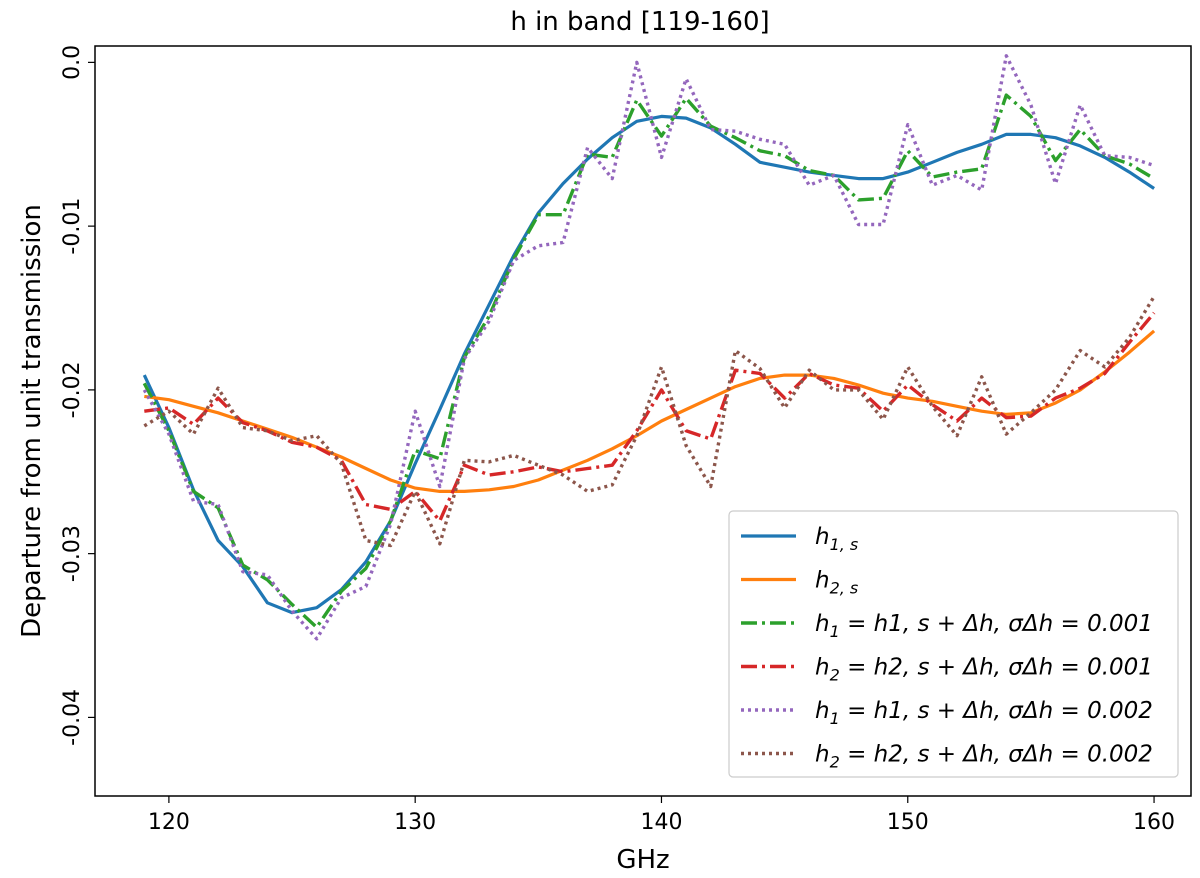  I want to click on legend-box, so click(953, 644).